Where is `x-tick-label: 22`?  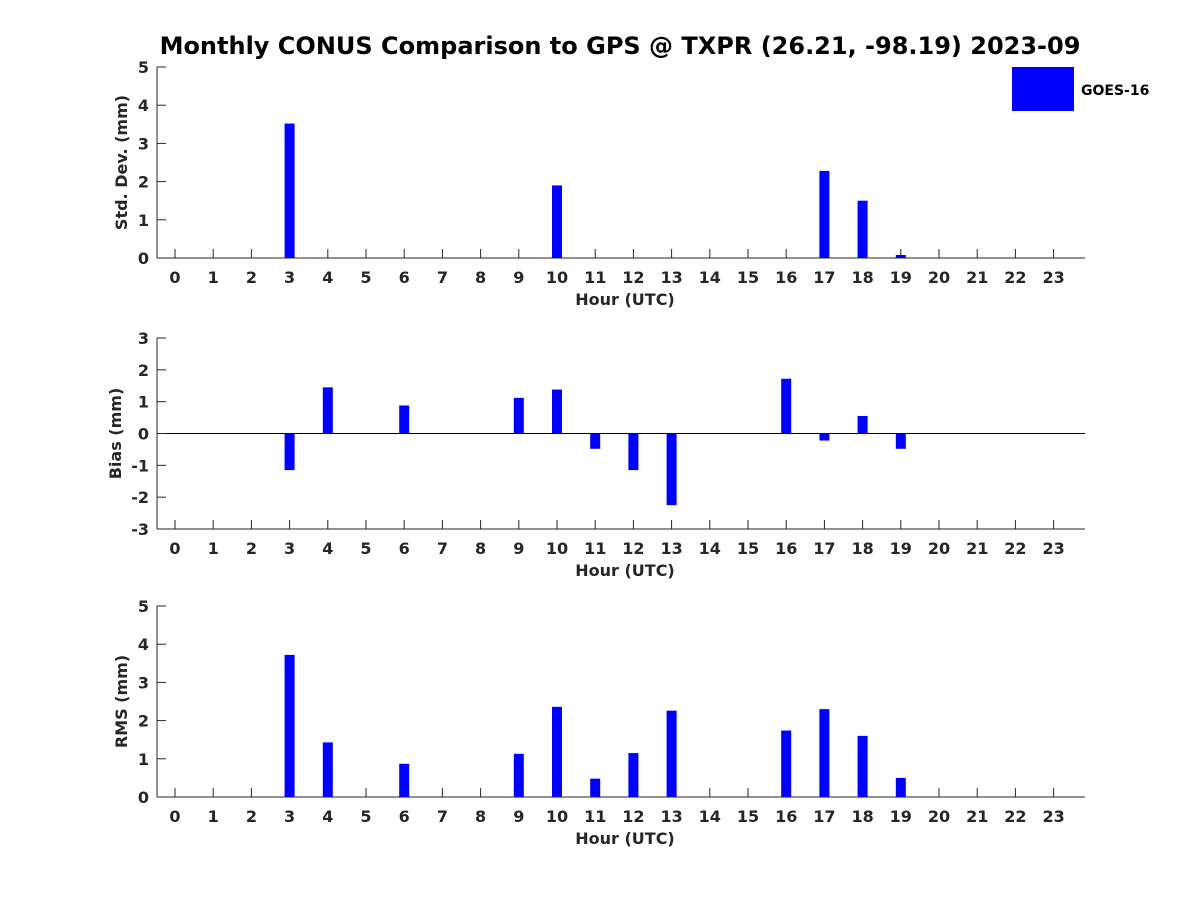
x-tick-label: 22 is located at coordinates (1015, 277).